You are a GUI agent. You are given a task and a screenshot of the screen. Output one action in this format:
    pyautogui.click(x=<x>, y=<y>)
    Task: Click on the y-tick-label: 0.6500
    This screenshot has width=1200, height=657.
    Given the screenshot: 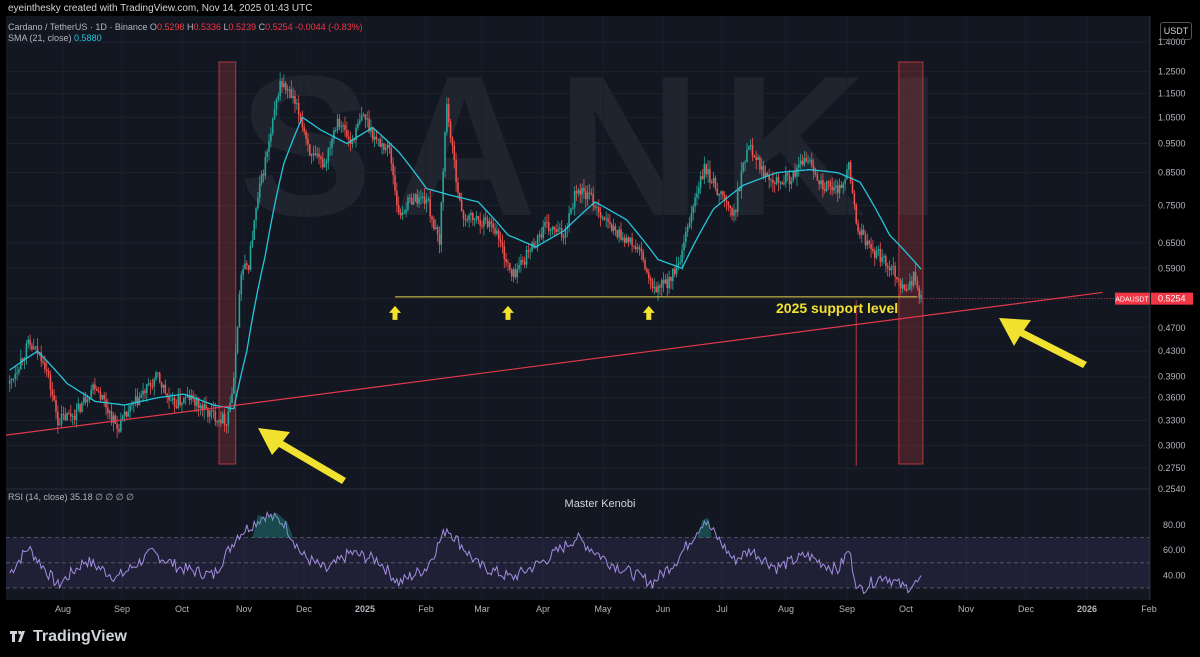 What is the action you would take?
    pyautogui.click(x=1172, y=243)
    